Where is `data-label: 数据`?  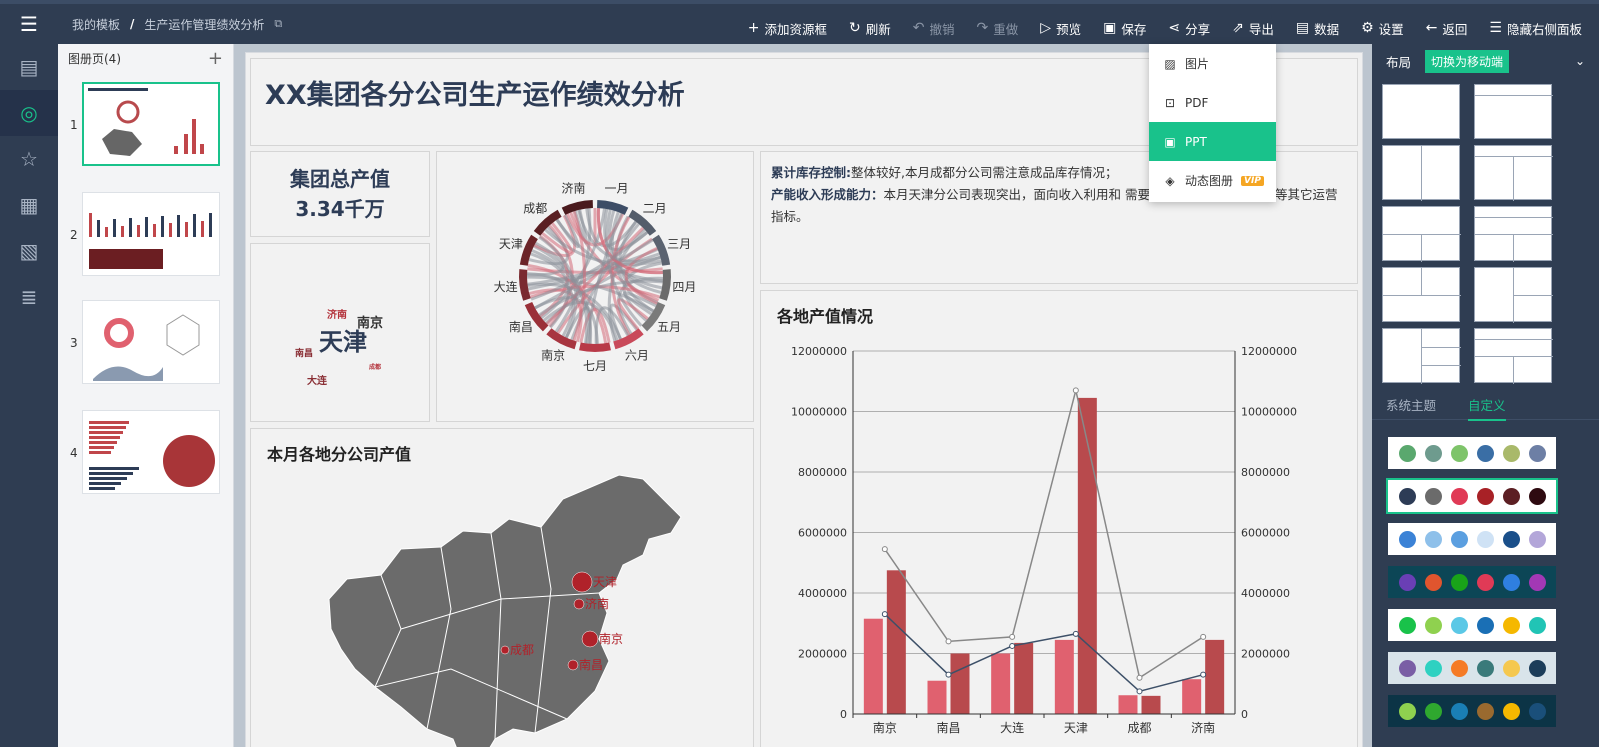
data-label: 数据 is located at coordinates (1327, 29).